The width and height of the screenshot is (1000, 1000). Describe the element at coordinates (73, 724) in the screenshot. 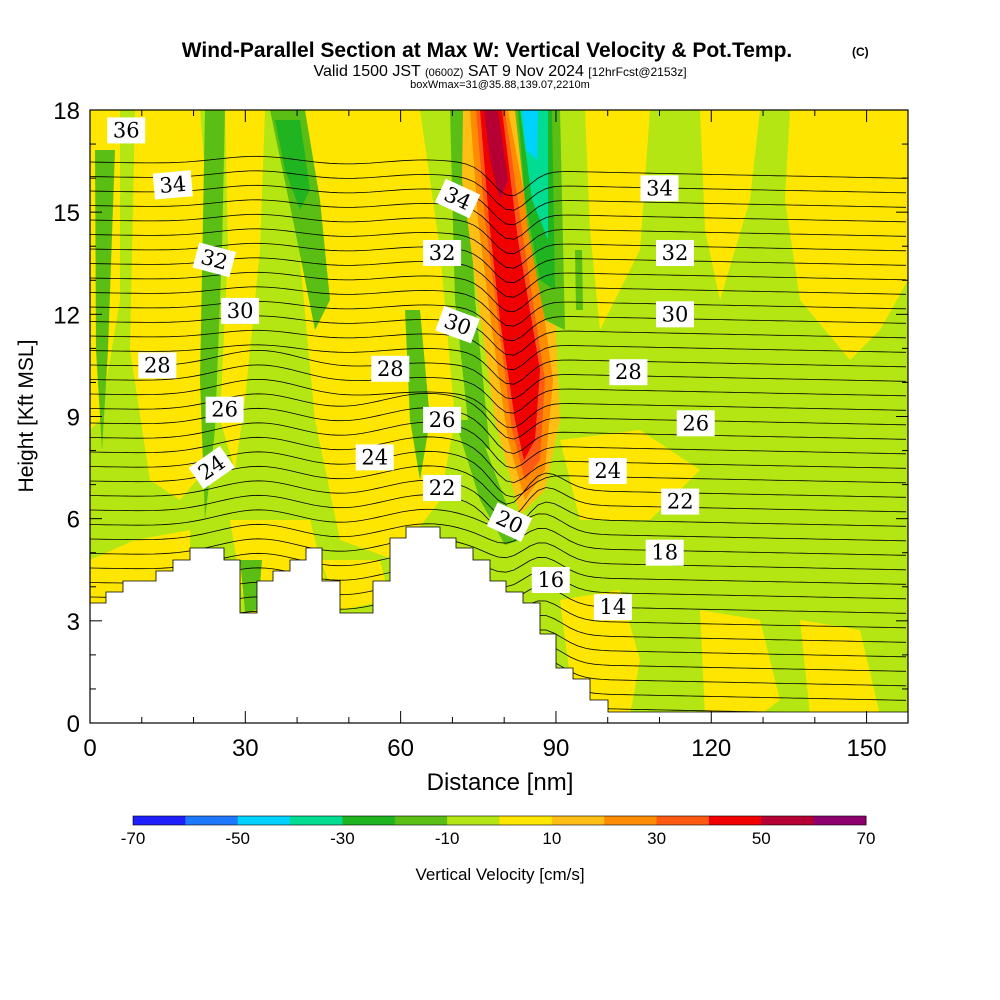

I see `y-tick-label: 0` at that location.